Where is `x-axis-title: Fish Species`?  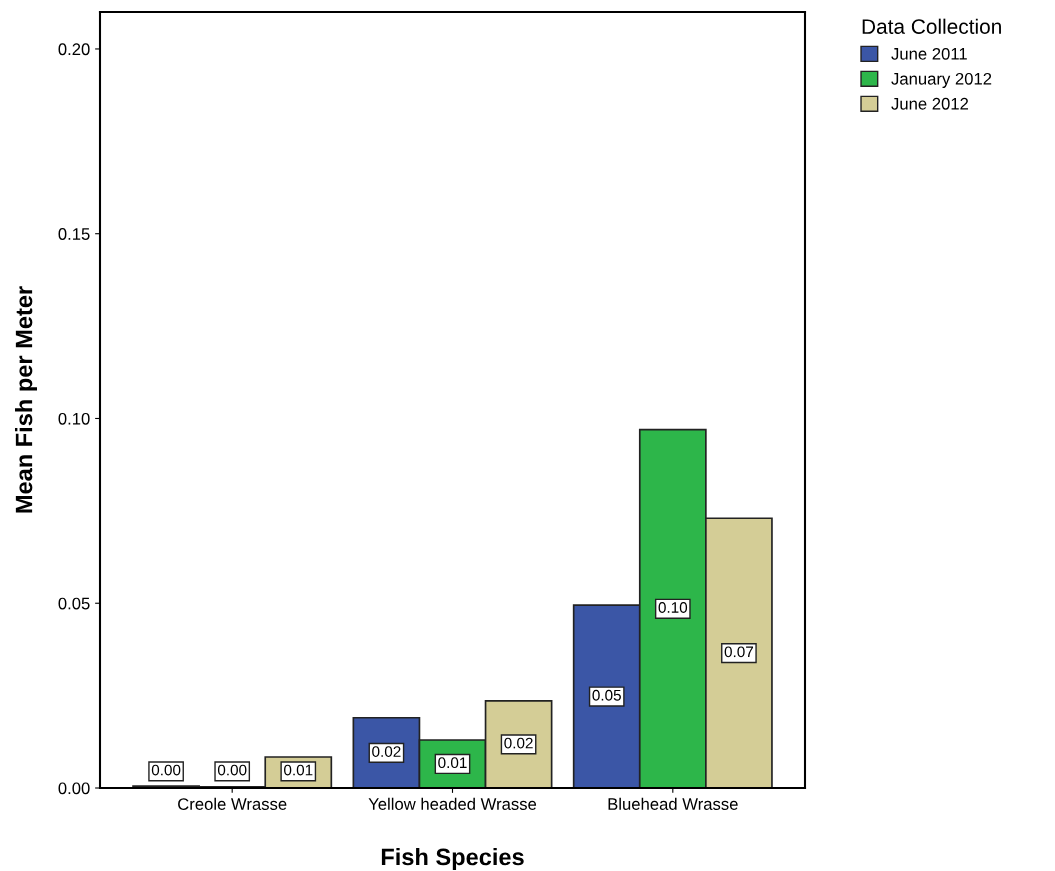
x-axis-title: Fish Species is located at coordinates (452, 858).